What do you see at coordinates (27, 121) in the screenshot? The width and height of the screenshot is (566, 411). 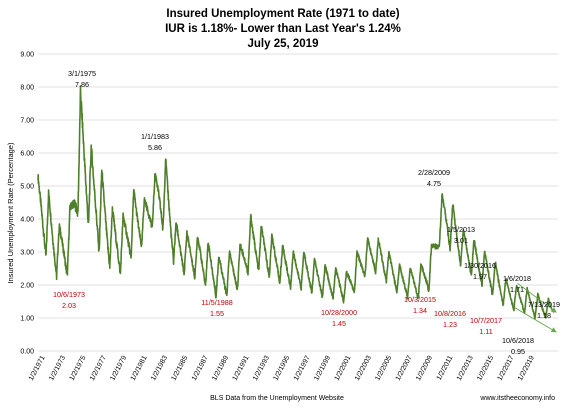 I see `y-tick-label: 7.00` at bounding box center [27, 121].